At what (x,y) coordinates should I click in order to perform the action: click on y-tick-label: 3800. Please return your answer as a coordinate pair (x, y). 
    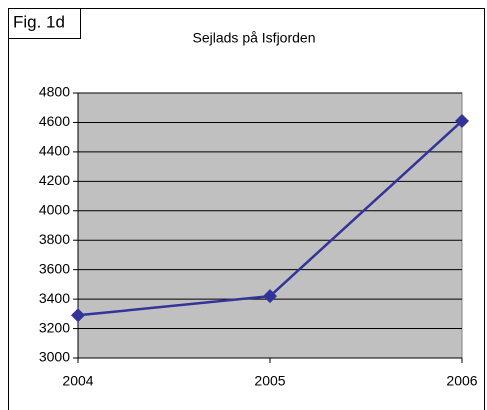
    Looking at the image, I should click on (54, 239).